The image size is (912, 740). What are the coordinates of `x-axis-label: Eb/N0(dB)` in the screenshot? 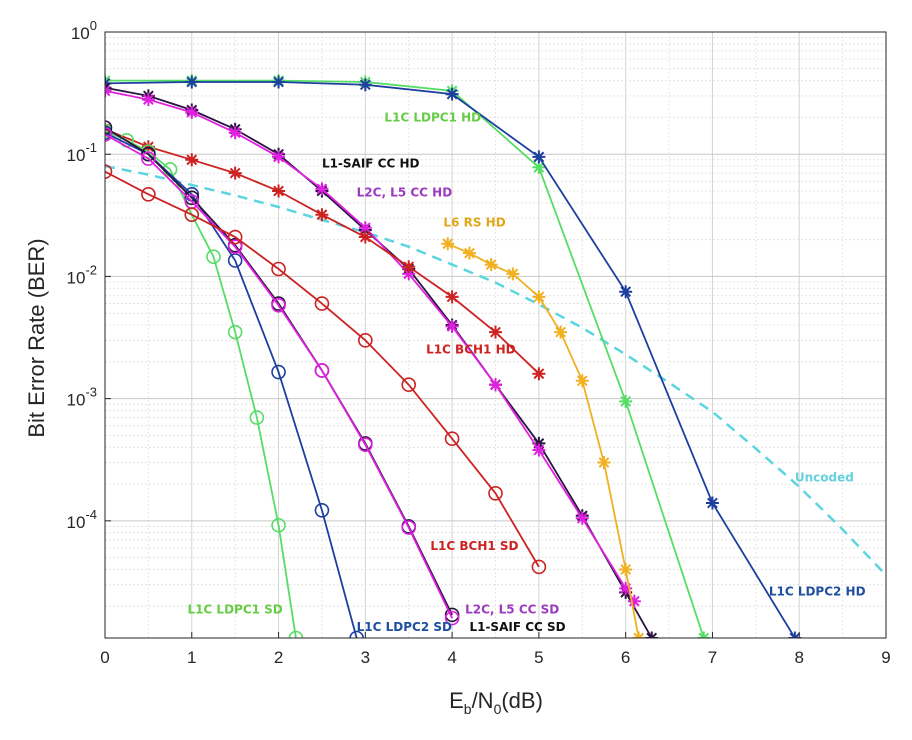 It's located at (496, 702).